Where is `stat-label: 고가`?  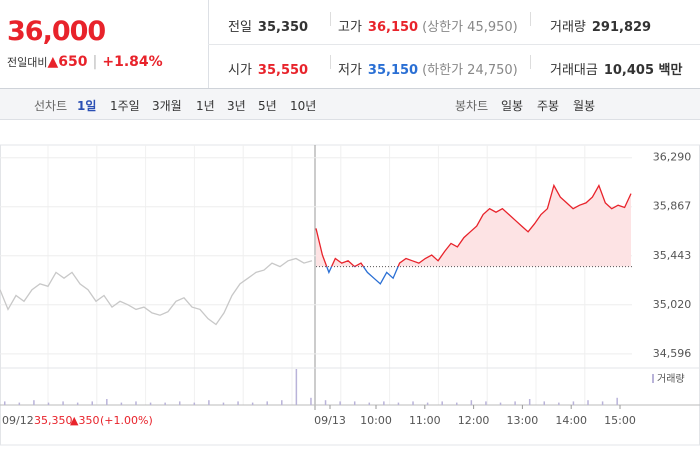
stat-label: 고가 is located at coordinates (350, 27).